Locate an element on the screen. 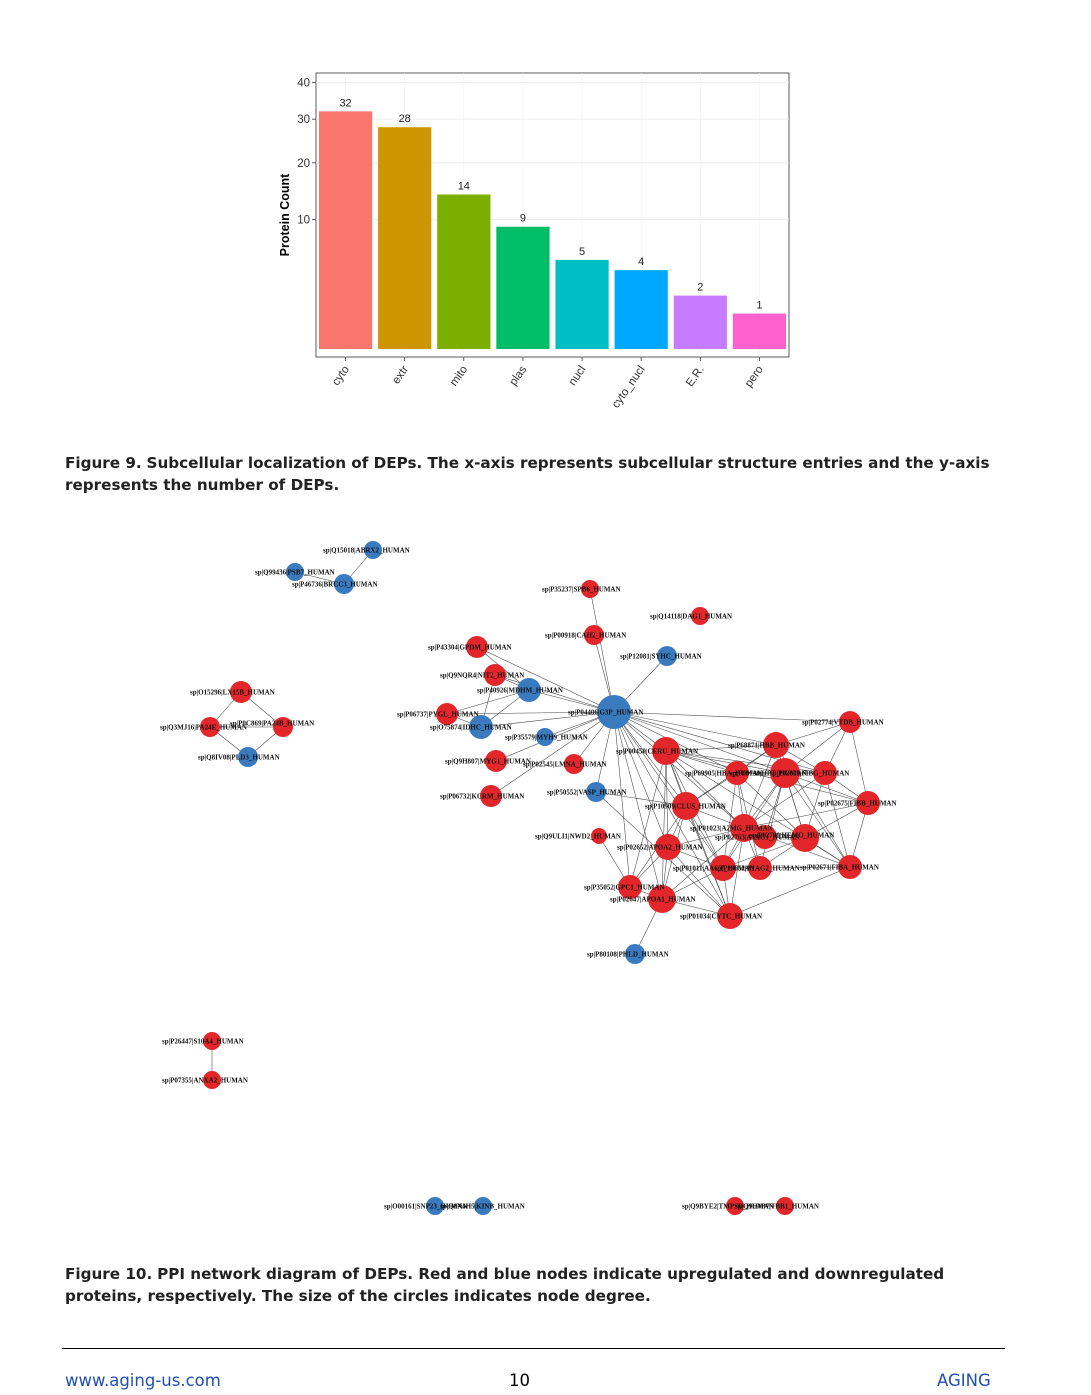 The width and height of the screenshot is (1091, 1395). node-label: sp|P02774|VTDB_HUMAN is located at coordinates (843, 723).